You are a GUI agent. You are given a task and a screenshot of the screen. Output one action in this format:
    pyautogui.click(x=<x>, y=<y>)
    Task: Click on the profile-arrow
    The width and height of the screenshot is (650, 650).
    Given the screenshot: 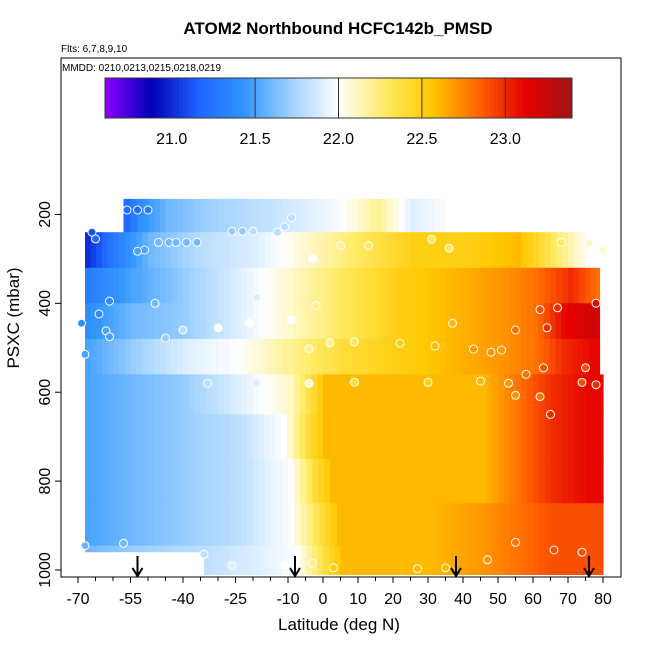 What is the action you would take?
    pyautogui.click(x=295, y=567)
    